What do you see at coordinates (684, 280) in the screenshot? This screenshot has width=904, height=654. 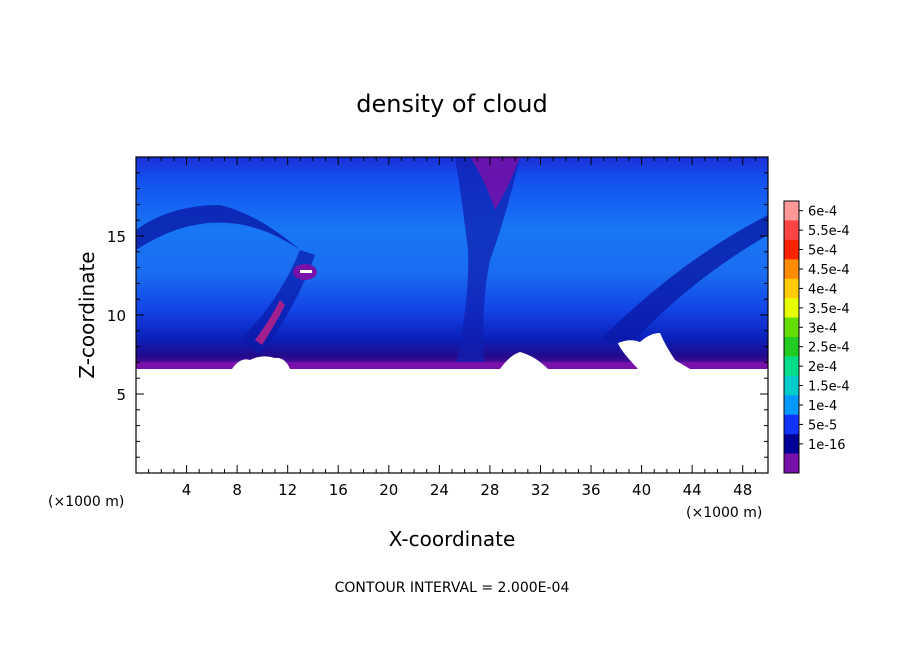 I see `band-right` at bounding box center [684, 280].